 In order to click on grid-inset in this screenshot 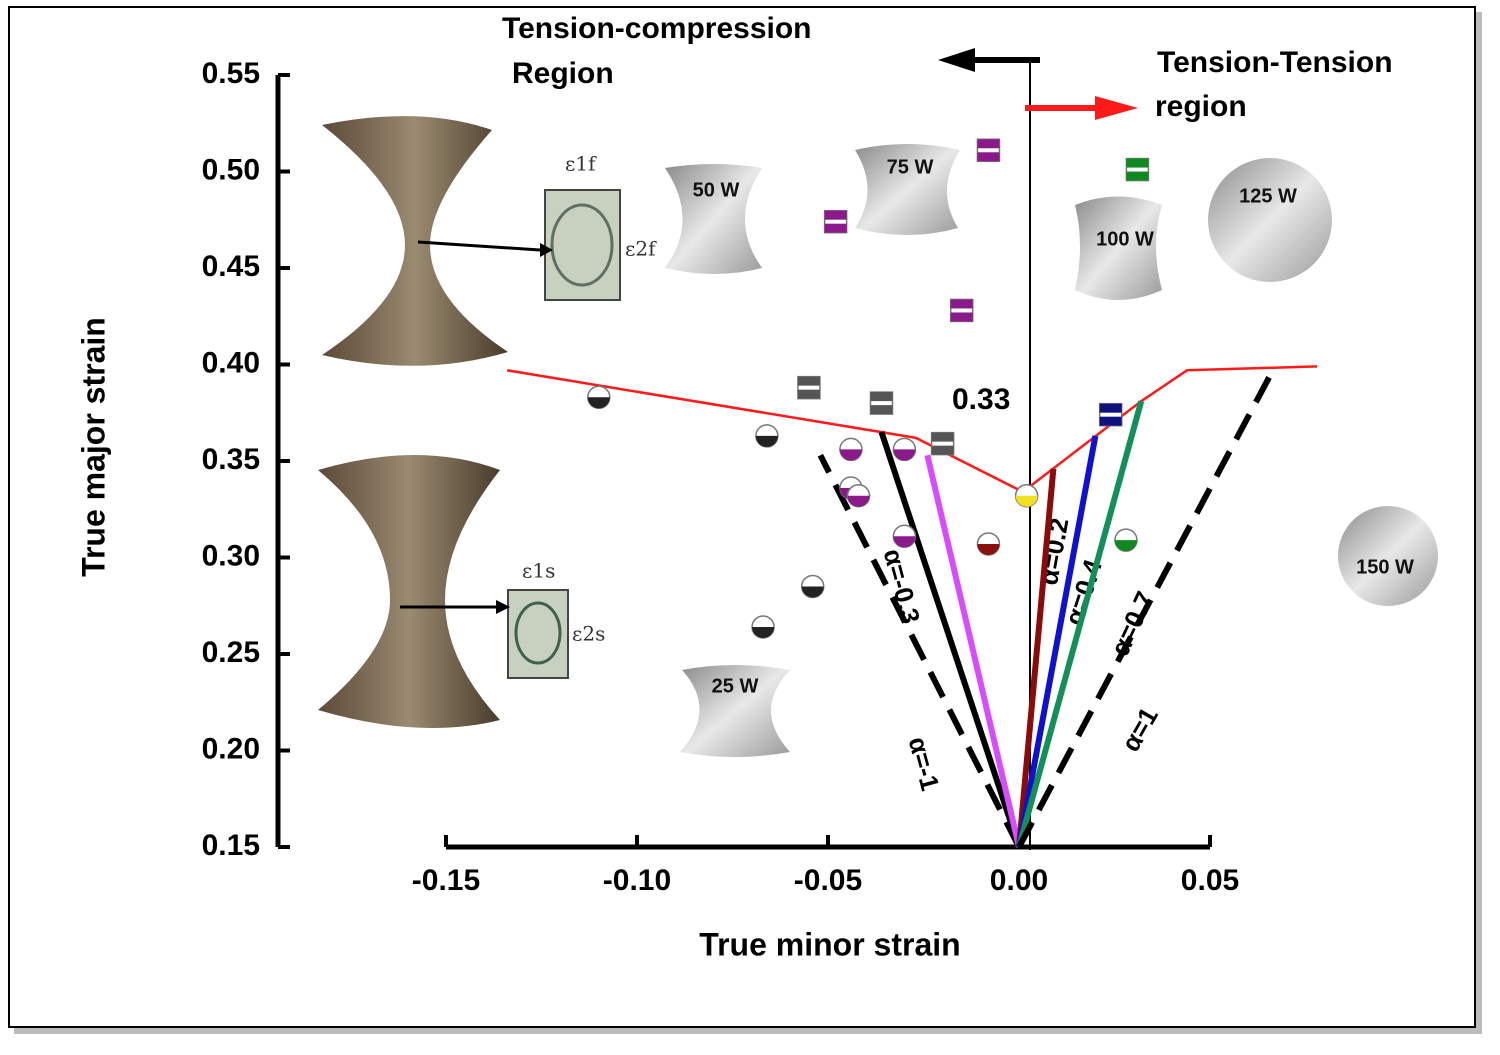, I will do `click(582, 245)`.